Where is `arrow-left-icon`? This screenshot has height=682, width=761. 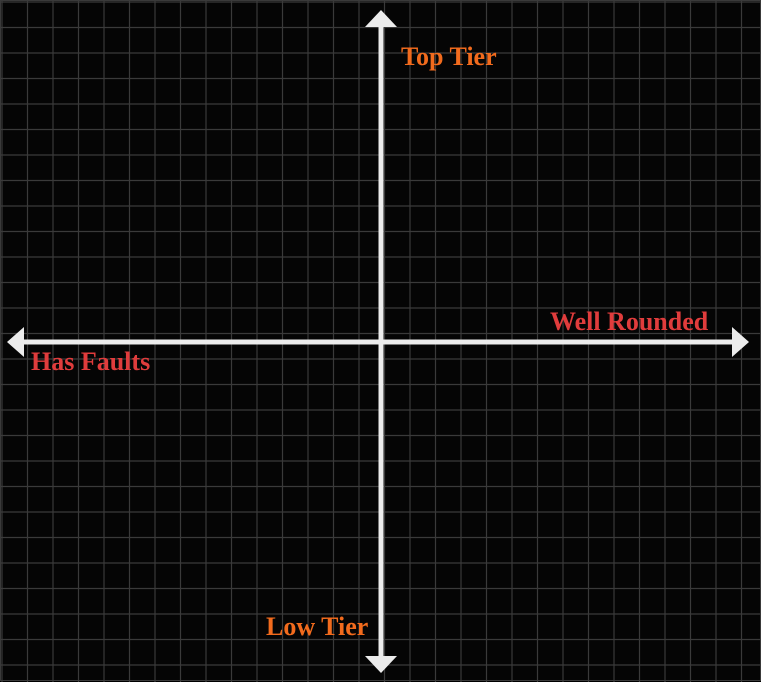
arrow-left-icon is located at coordinates (15, 342).